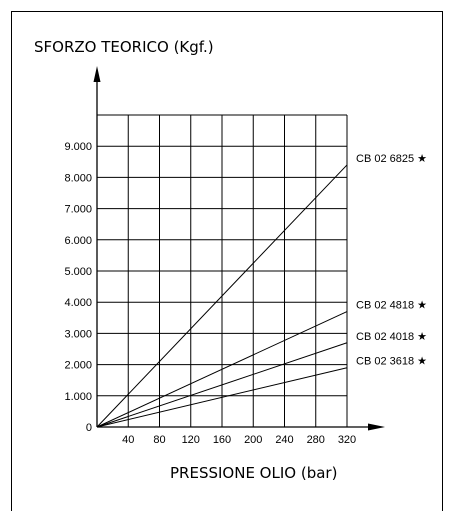  What do you see at coordinates (89, 428) in the screenshot?
I see `y-tick-label: 0` at bounding box center [89, 428].